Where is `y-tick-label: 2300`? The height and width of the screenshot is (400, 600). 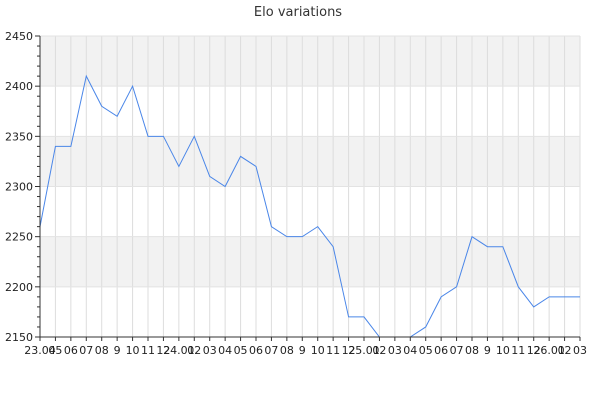 y-tick-label: 2300 is located at coordinates (19, 187).